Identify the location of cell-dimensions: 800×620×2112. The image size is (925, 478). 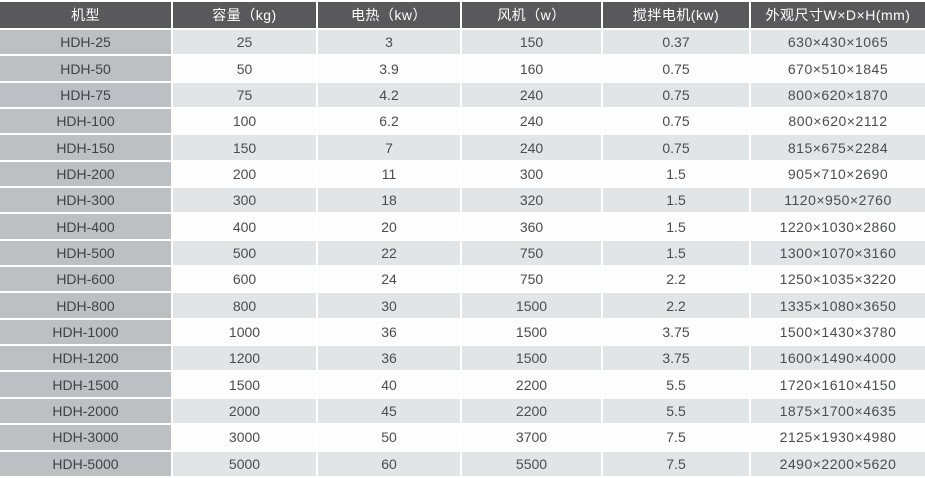
(837, 122).